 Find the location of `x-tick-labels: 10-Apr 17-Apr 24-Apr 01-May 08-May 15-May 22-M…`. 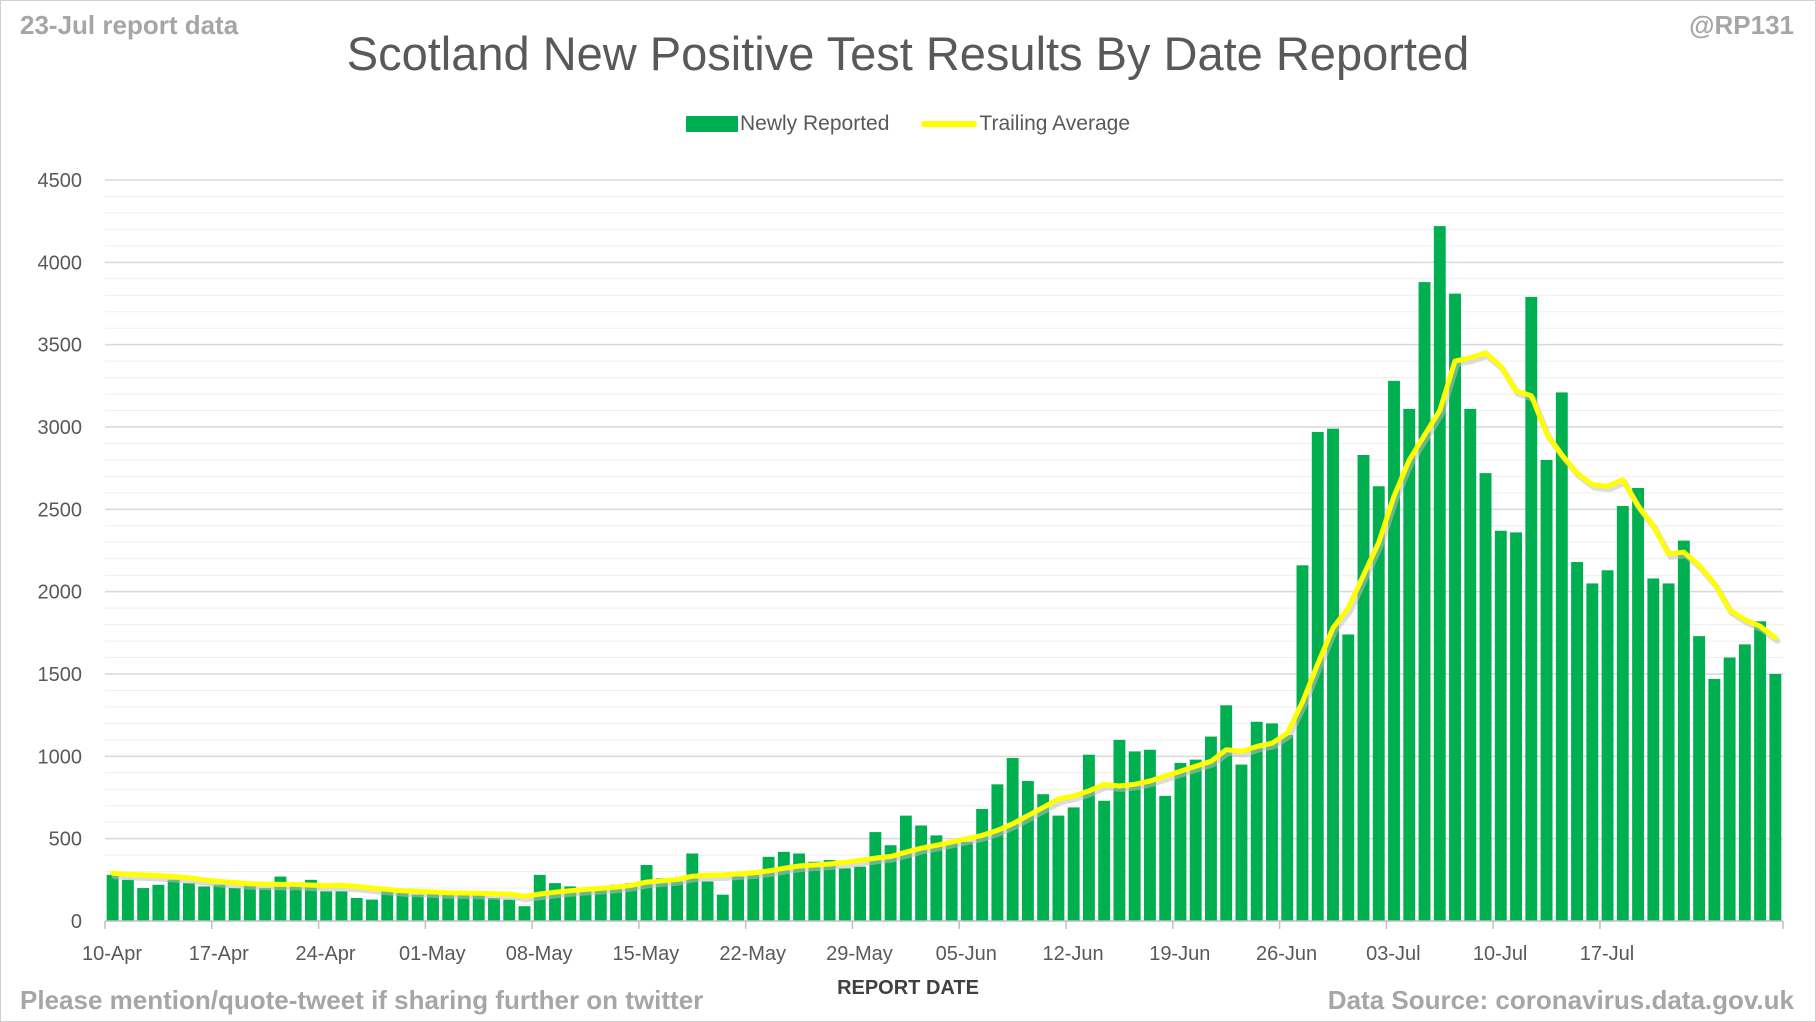

x-tick-labels: 10-Apr 17-Apr 24-Apr 01-May 08-May 15-May 22-M… is located at coordinates (858, 954).